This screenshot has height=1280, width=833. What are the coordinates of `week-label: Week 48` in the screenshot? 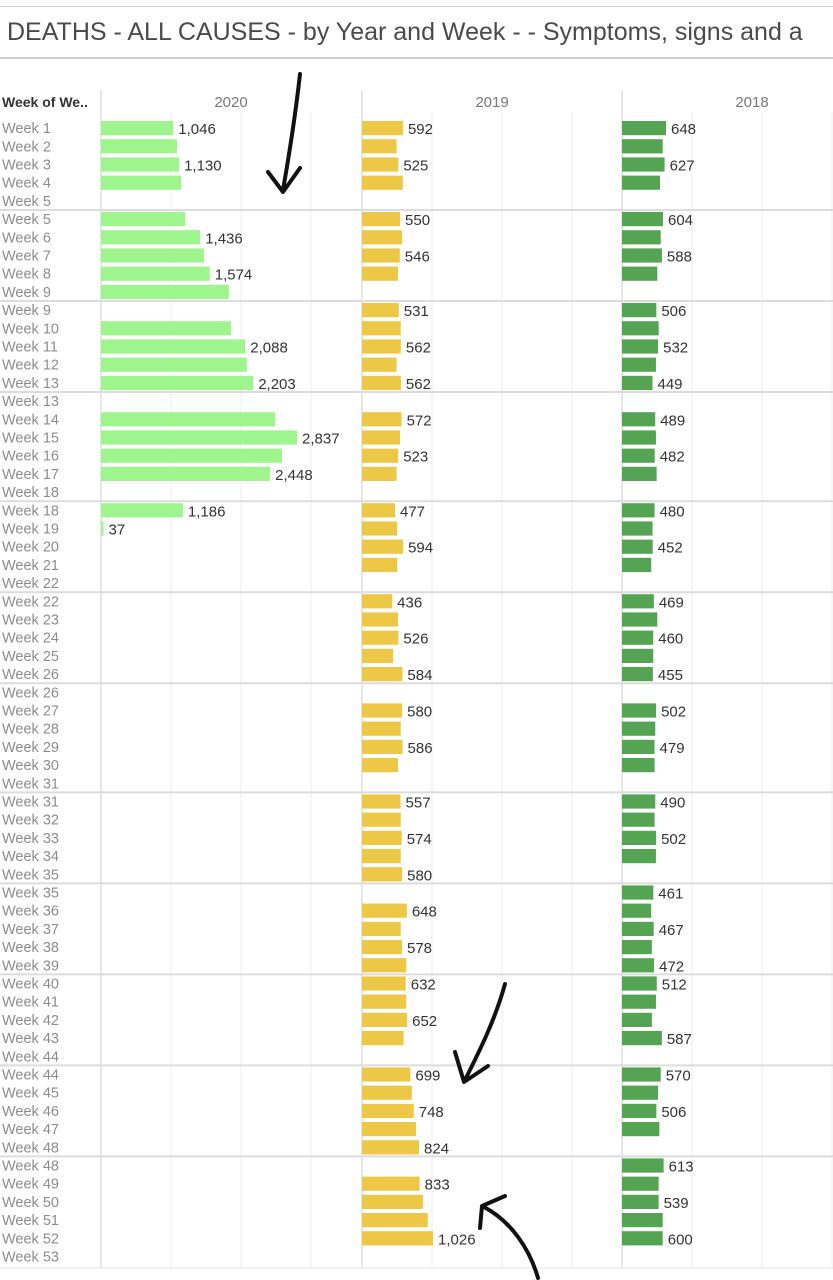 It's located at (30, 1167).